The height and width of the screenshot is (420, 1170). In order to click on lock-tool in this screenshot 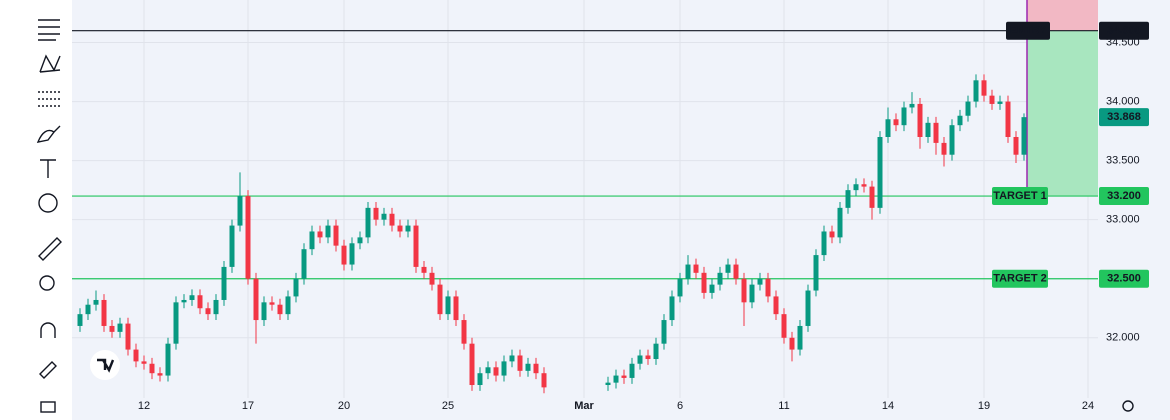, I will do `click(48, 407)`.